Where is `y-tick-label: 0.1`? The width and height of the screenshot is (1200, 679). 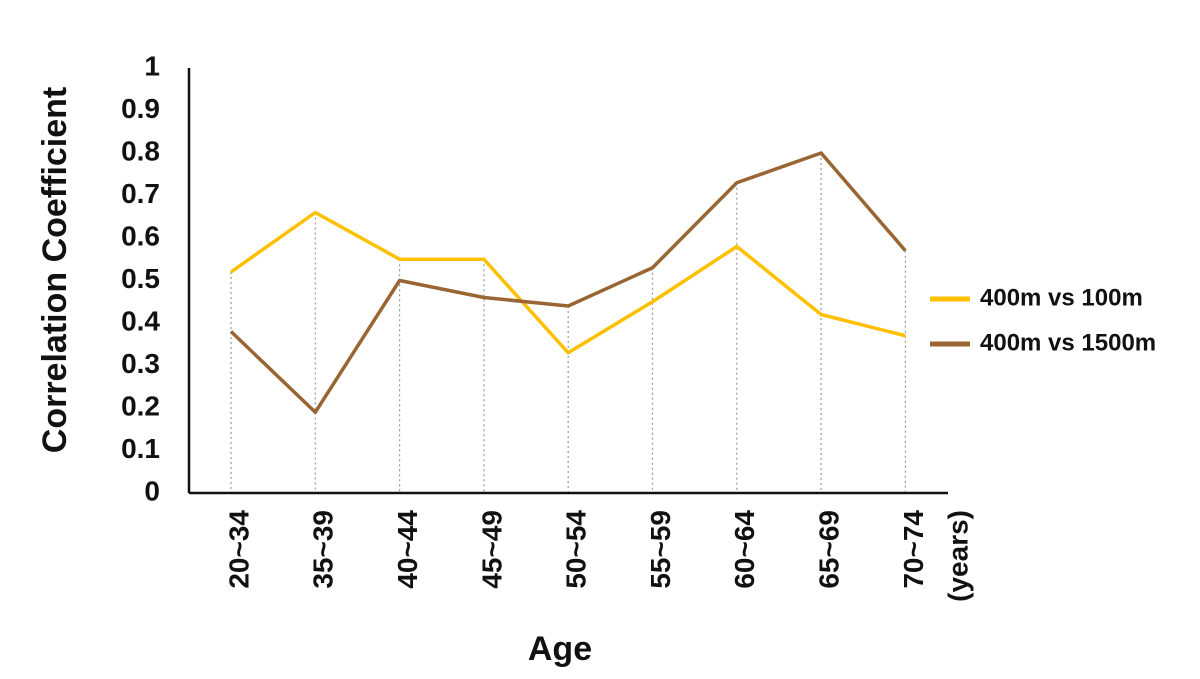 y-tick-label: 0.1 is located at coordinates (140, 448).